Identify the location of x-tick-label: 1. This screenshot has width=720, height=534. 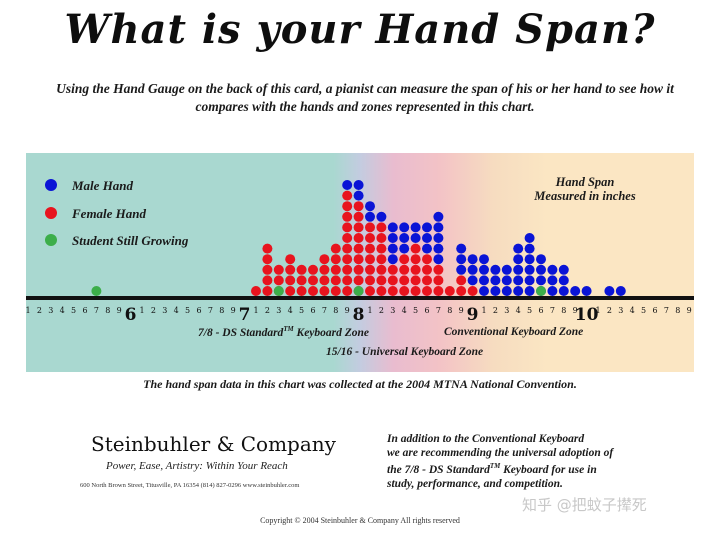
(28, 310).